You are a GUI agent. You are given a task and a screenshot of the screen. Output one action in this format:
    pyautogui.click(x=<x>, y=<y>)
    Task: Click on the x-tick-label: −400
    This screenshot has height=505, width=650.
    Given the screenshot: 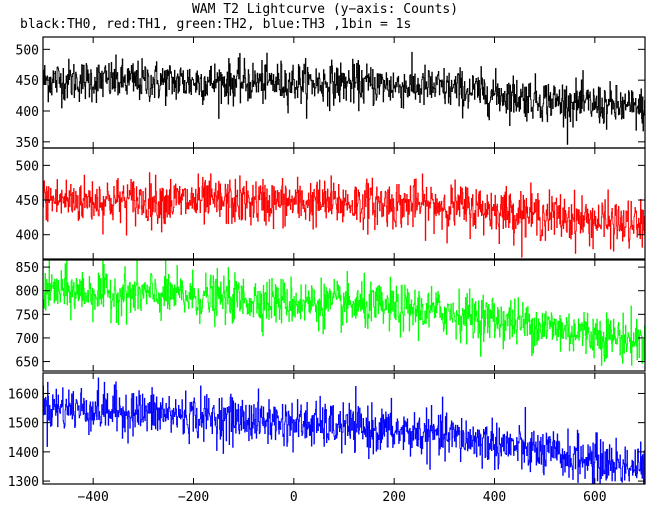 What is the action you would take?
    pyautogui.click(x=93, y=497)
    